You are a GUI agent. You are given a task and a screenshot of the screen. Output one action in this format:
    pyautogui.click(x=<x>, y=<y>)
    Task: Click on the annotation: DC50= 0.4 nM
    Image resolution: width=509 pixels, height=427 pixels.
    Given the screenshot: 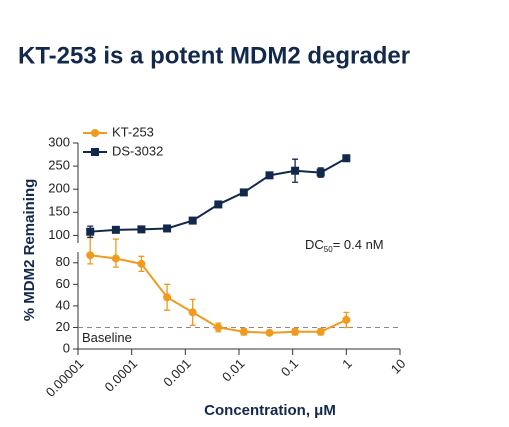 What is the action you would take?
    pyautogui.click(x=344, y=245)
    